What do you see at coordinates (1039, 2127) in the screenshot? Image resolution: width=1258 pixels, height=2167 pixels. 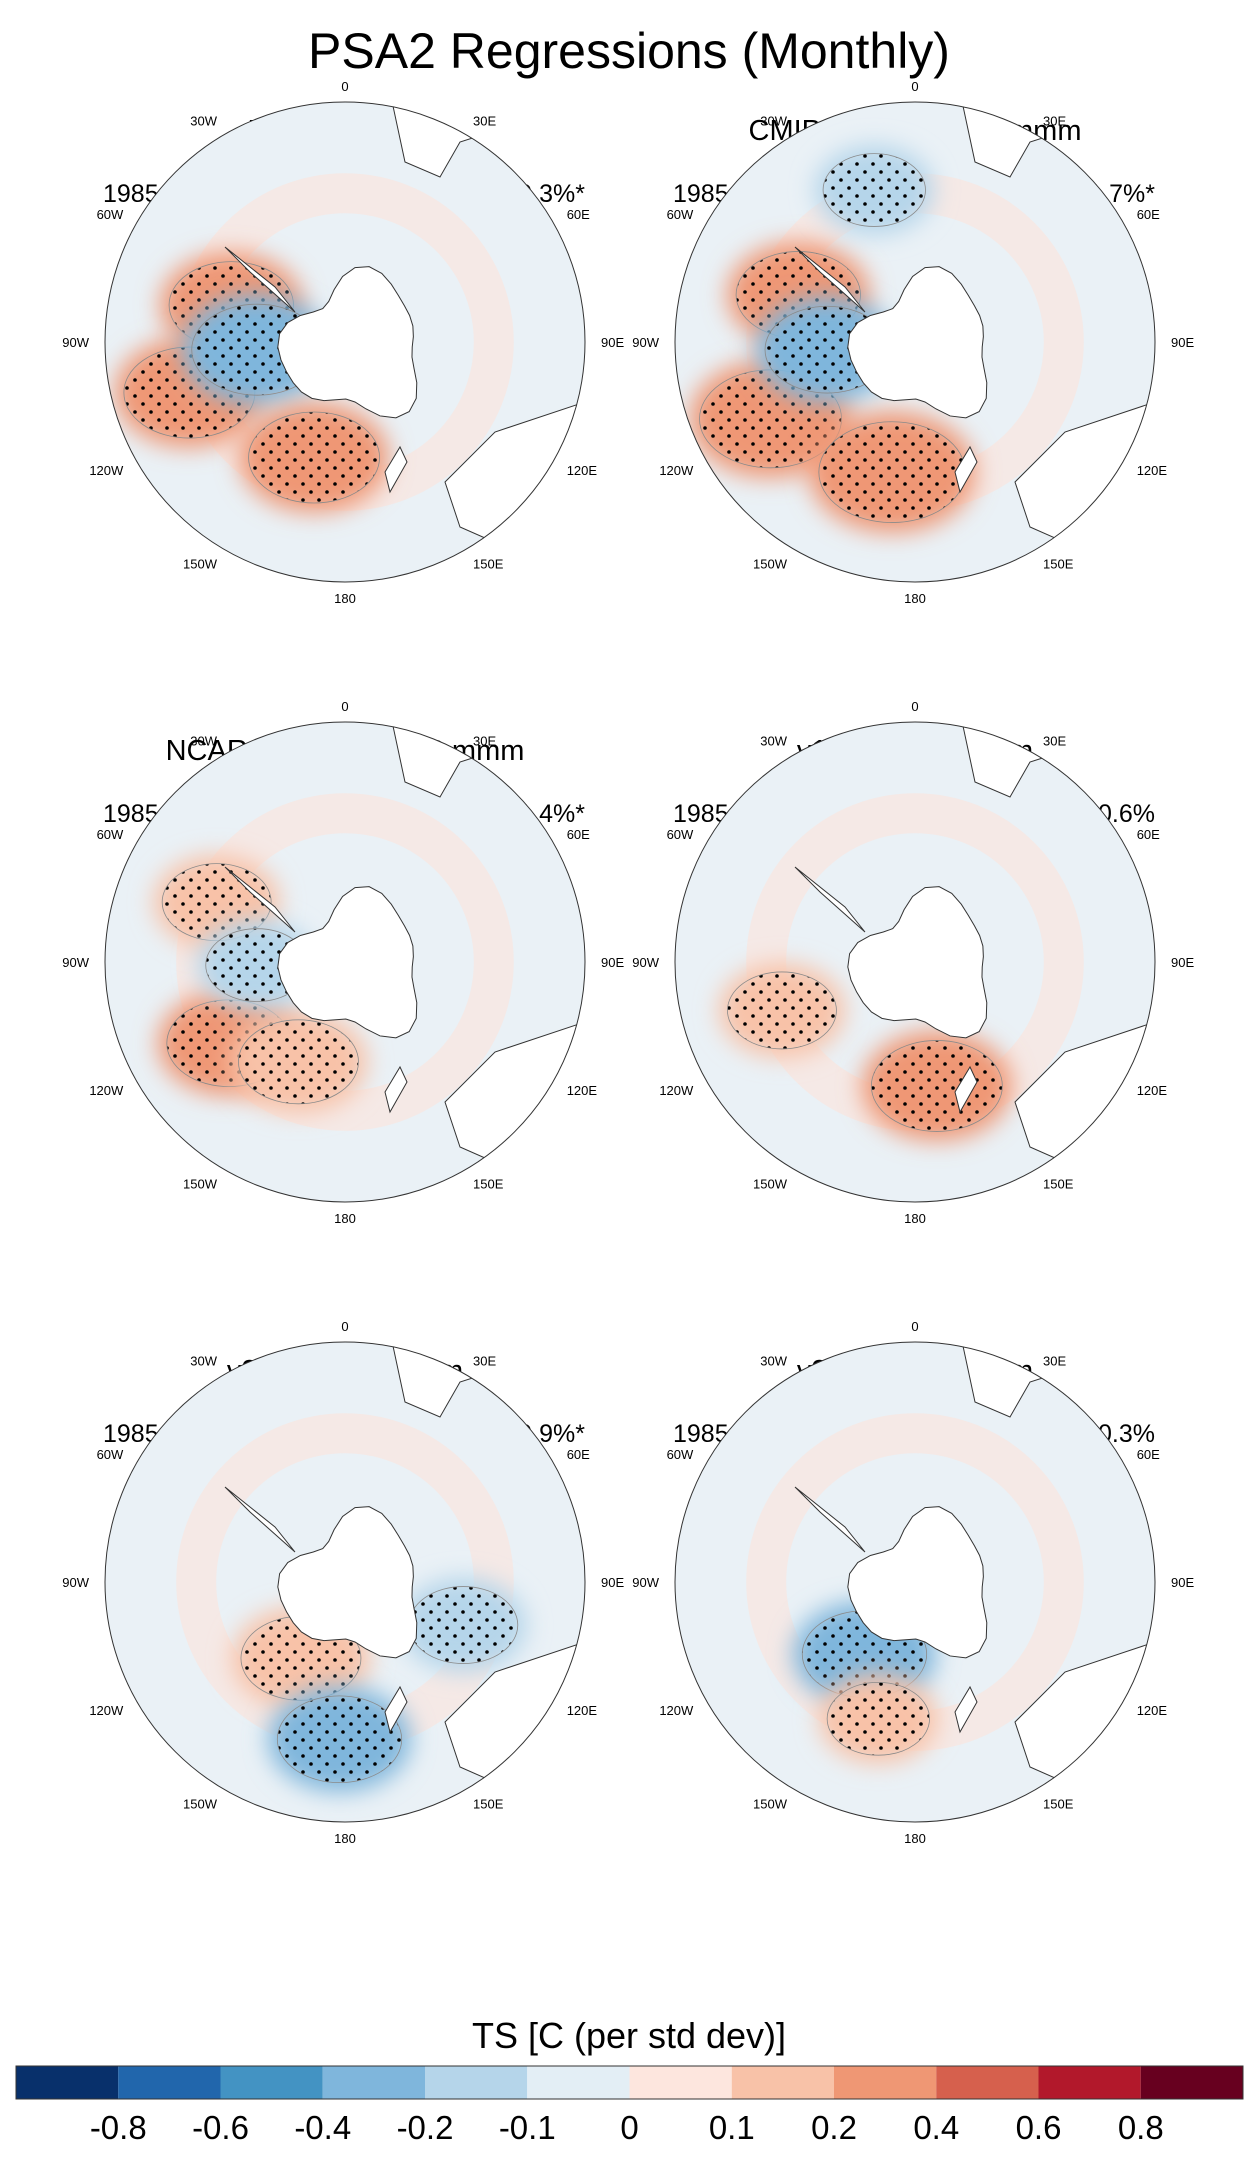 I see `colorbar-tick-label: 0.6` at bounding box center [1039, 2127].